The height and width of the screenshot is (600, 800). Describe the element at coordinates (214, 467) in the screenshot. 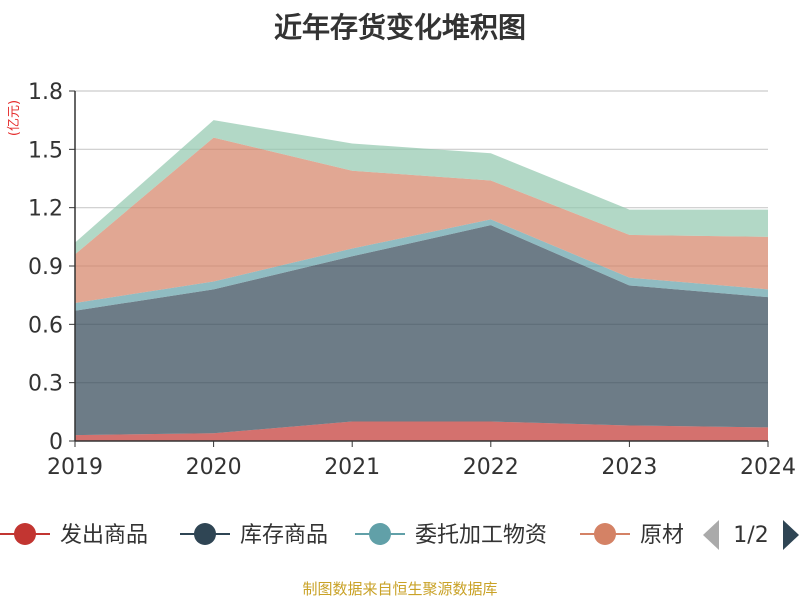

I see `x-tick-label: 2020` at that location.